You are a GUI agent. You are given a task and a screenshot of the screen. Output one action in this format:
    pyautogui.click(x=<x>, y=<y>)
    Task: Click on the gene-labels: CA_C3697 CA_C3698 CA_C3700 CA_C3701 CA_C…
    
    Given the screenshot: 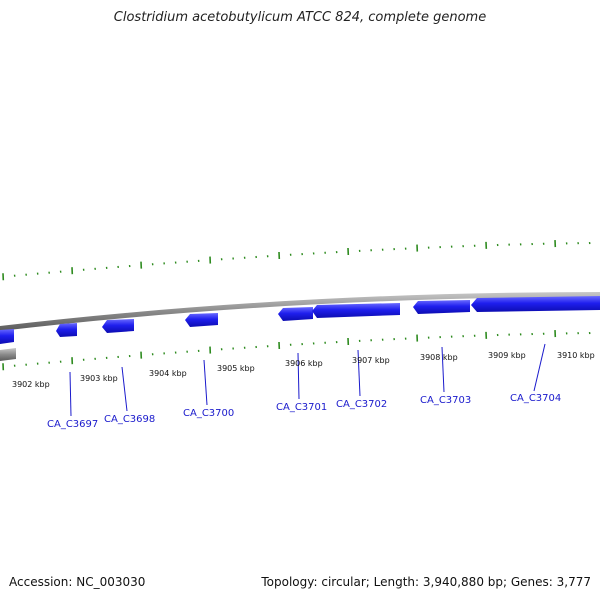 What is the action you would take?
    pyautogui.click(x=304, y=411)
    